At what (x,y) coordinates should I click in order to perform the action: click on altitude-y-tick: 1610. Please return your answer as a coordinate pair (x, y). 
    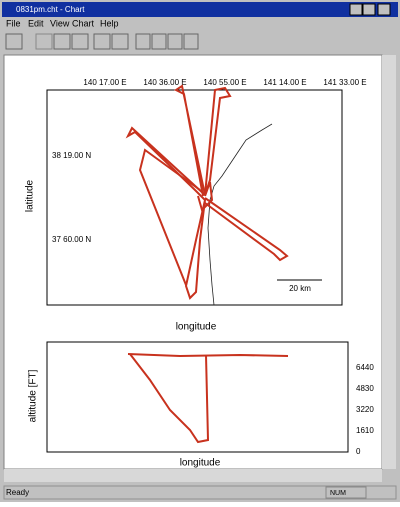
    Looking at the image, I should click on (365, 430).